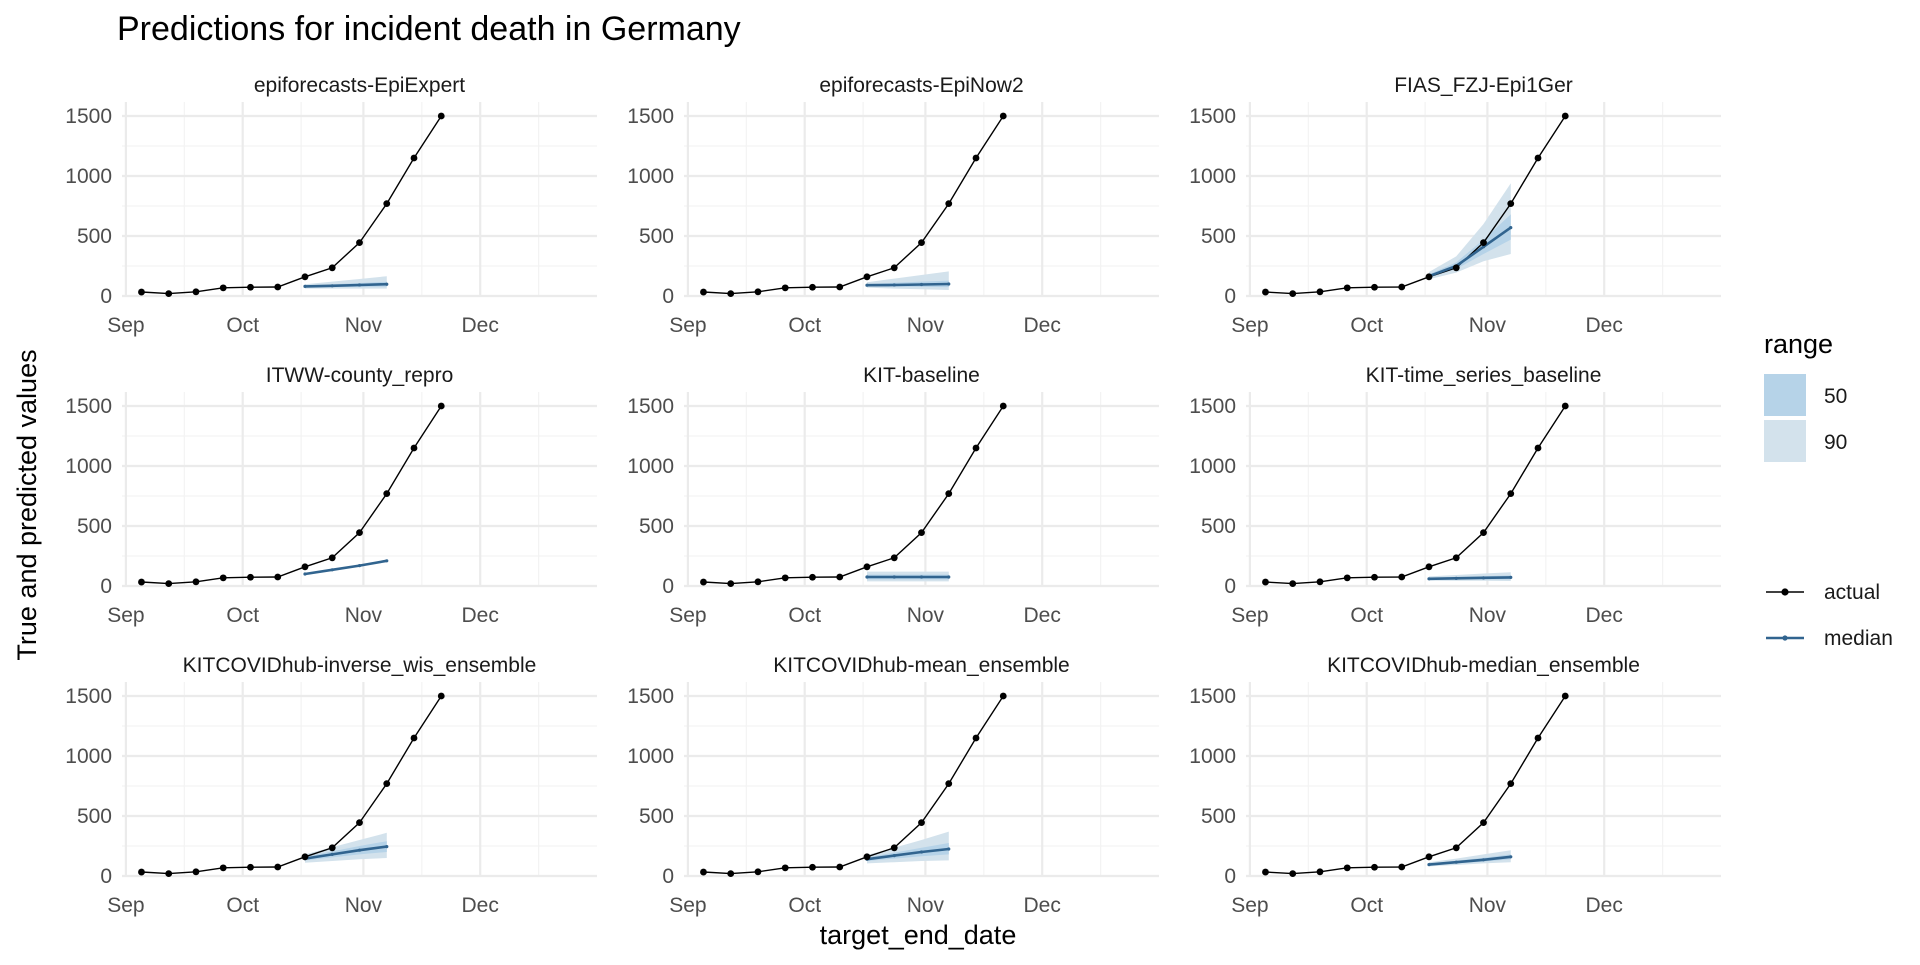  Describe the element at coordinates (921, 375) in the screenshot. I see `facet-title: KIT-baseline` at that location.